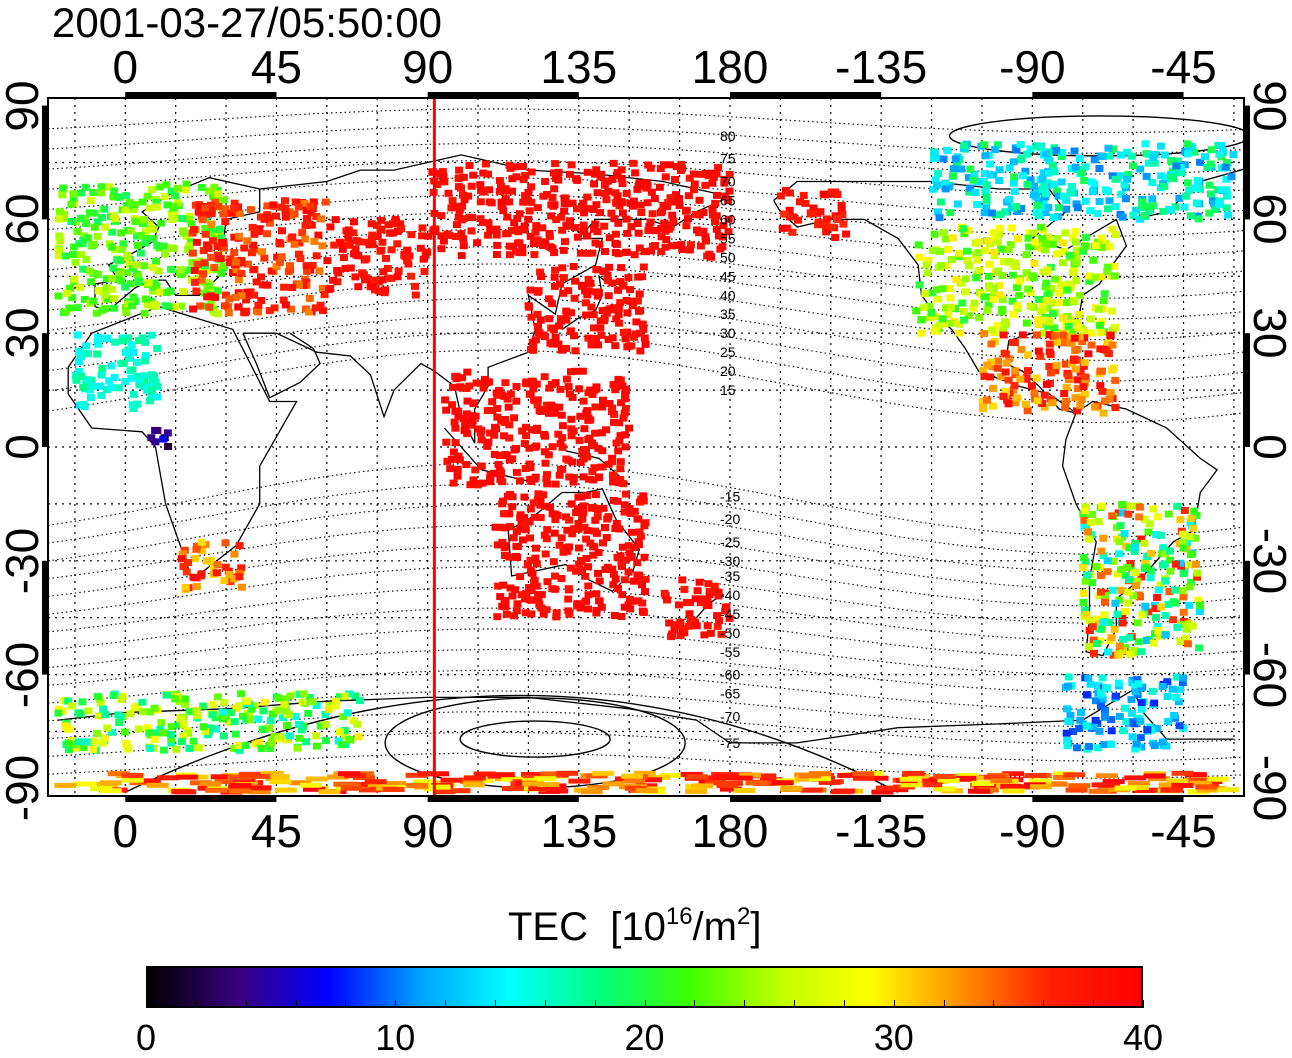 The image size is (1292, 1058). Describe the element at coordinates (281, 365) in the screenshot. I see `coastline` at that location.